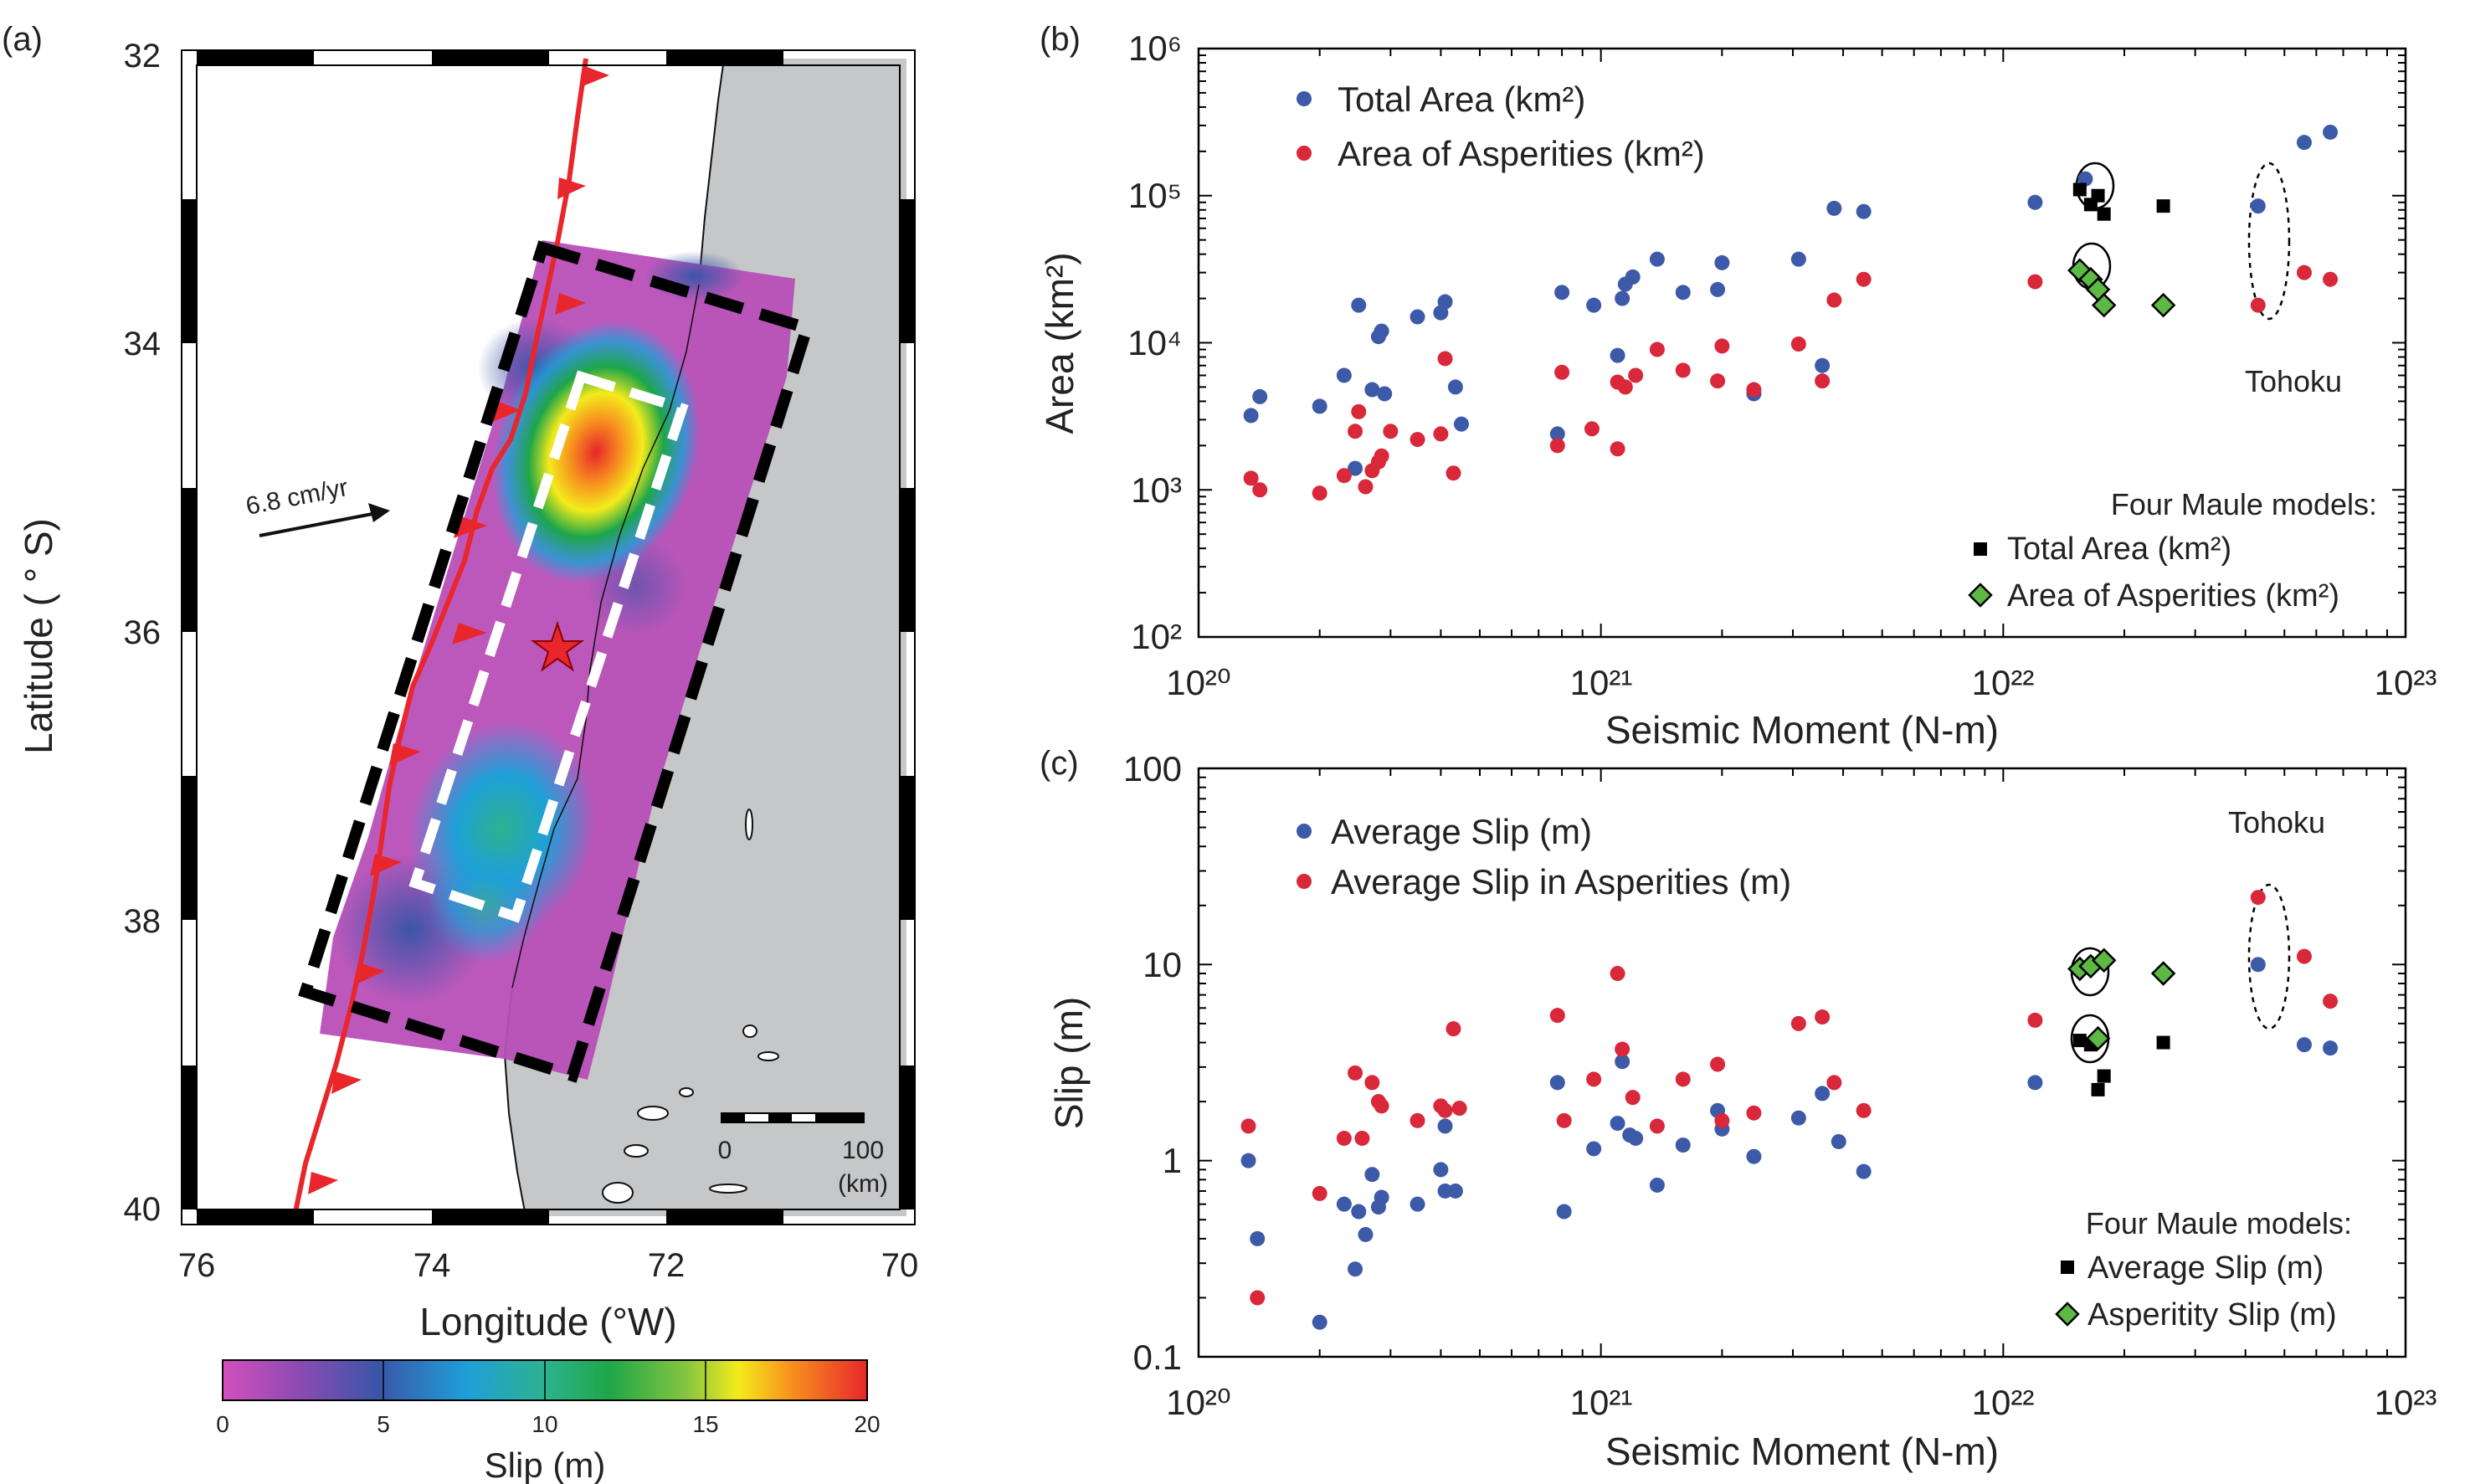  What do you see at coordinates (1060, 40) in the screenshot?
I see `panel-b-label: (b)` at bounding box center [1060, 40].